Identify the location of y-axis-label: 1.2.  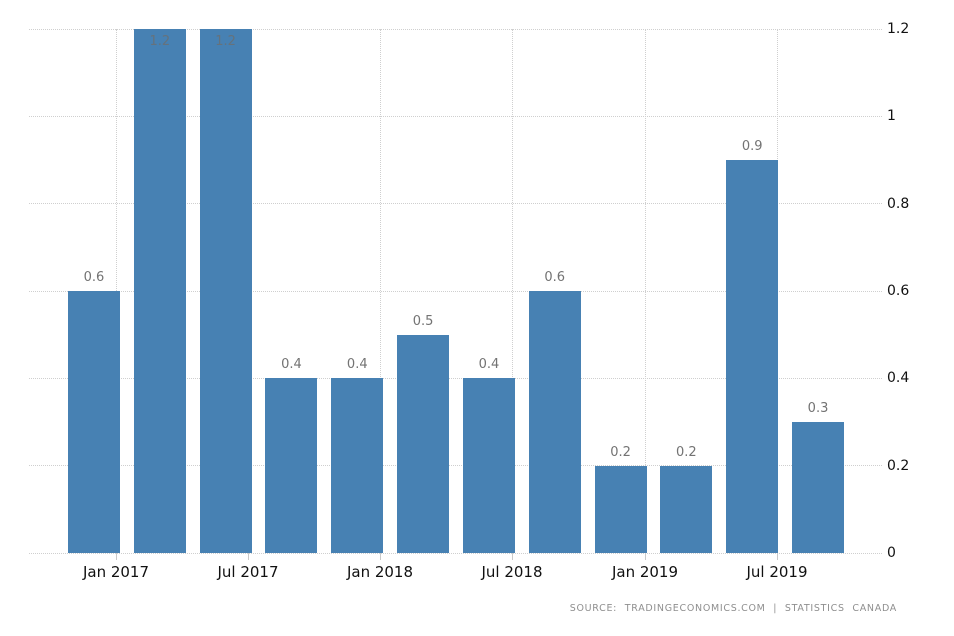
(898, 29).